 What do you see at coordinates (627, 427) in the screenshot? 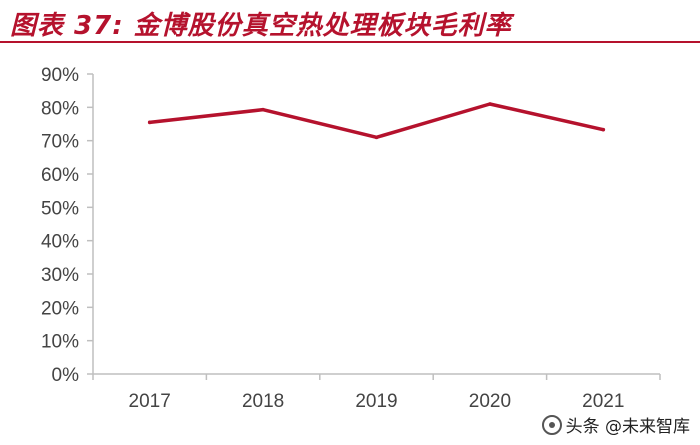
I see `watermark-text: 头条 @未来智库` at bounding box center [627, 427].